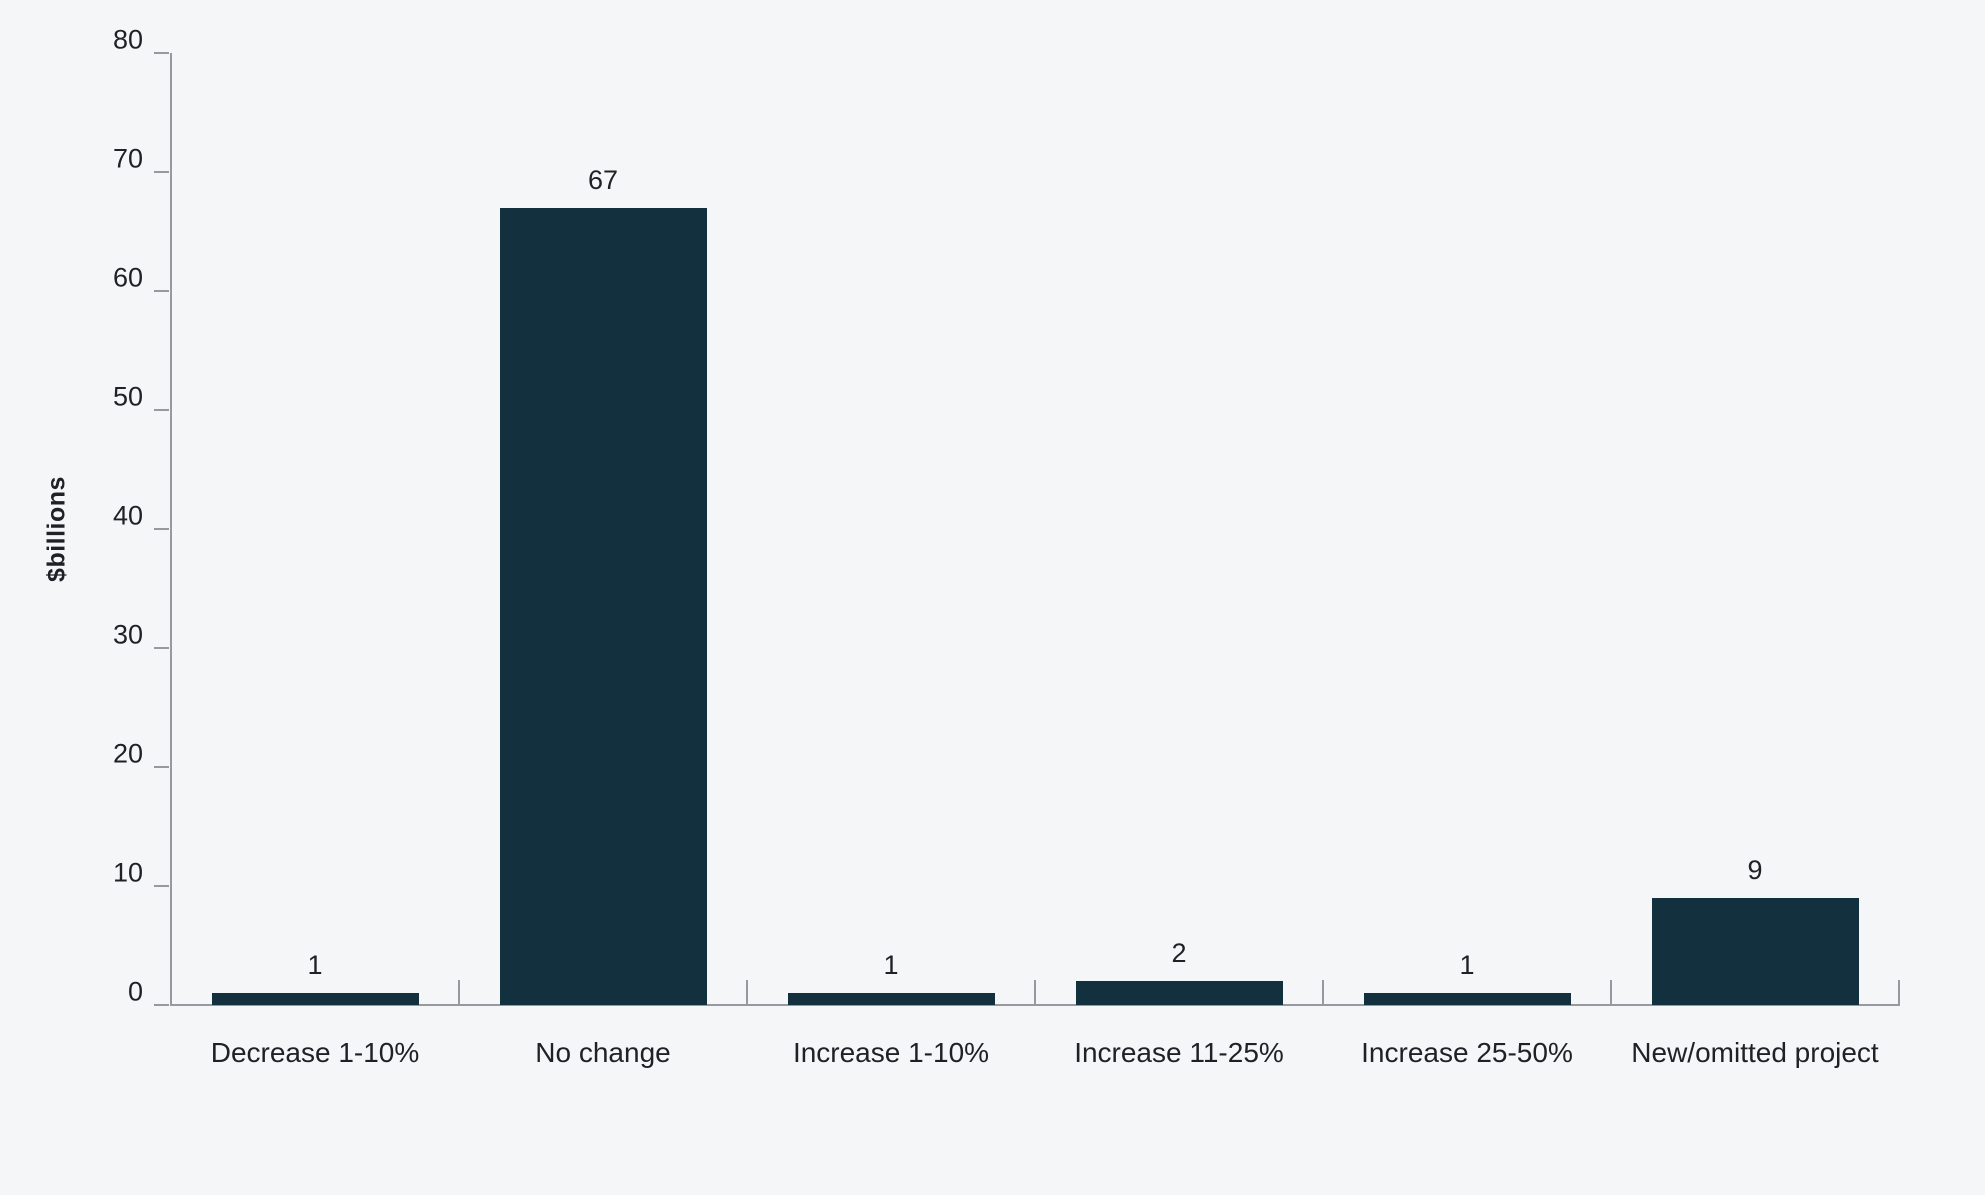 The height and width of the screenshot is (1195, 1985). I want to click on x-category-label: No change, so click(603, 1052).